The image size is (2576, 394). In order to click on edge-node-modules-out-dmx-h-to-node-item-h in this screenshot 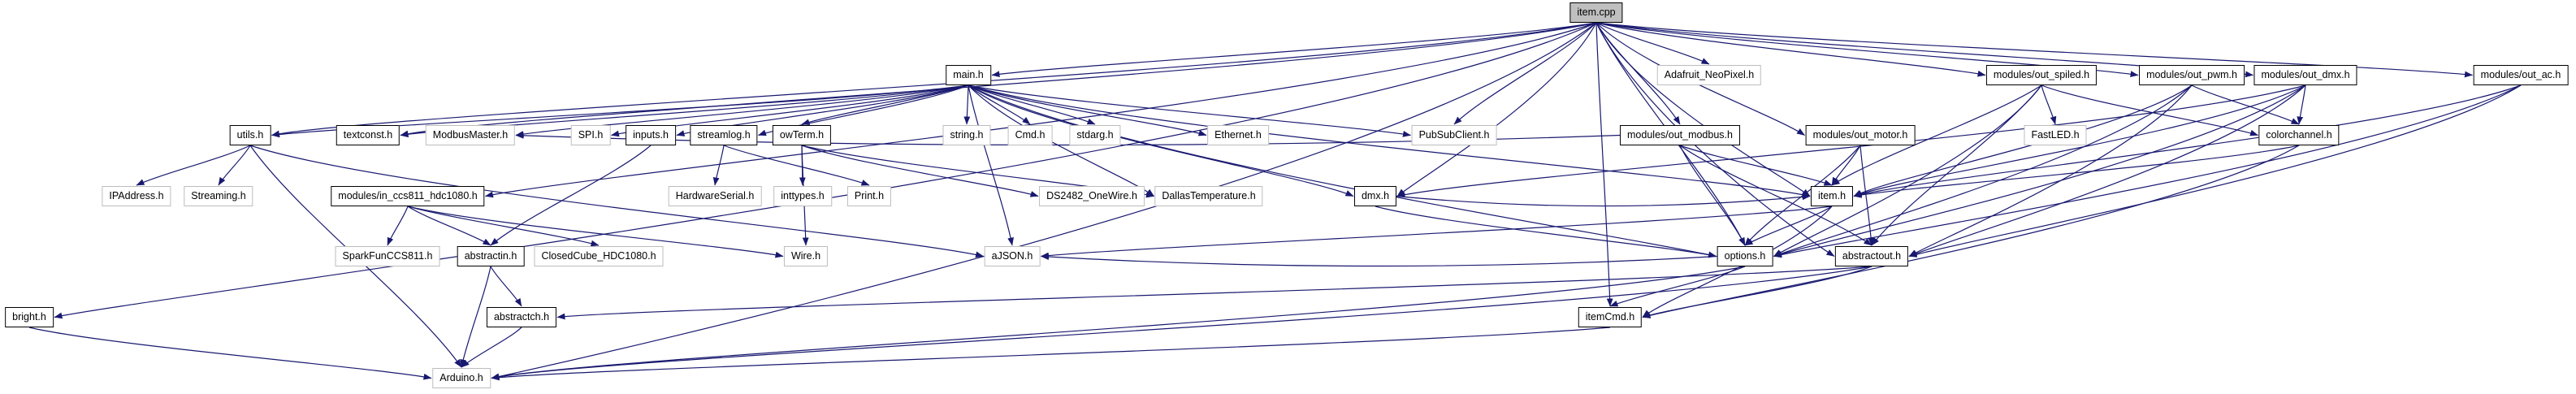, I will do `click(2079, 140)`.